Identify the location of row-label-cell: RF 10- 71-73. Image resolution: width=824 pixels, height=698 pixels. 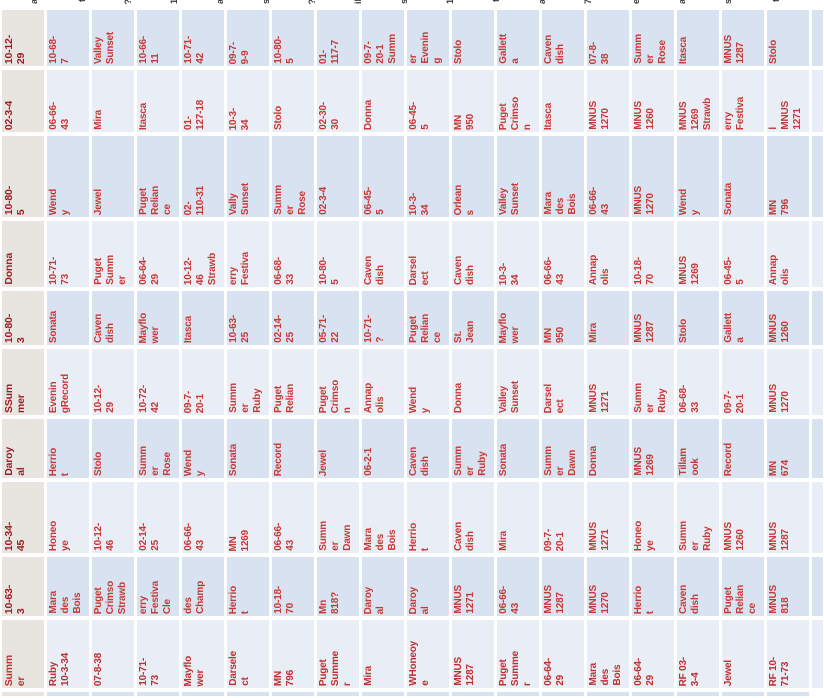
(788, 654).